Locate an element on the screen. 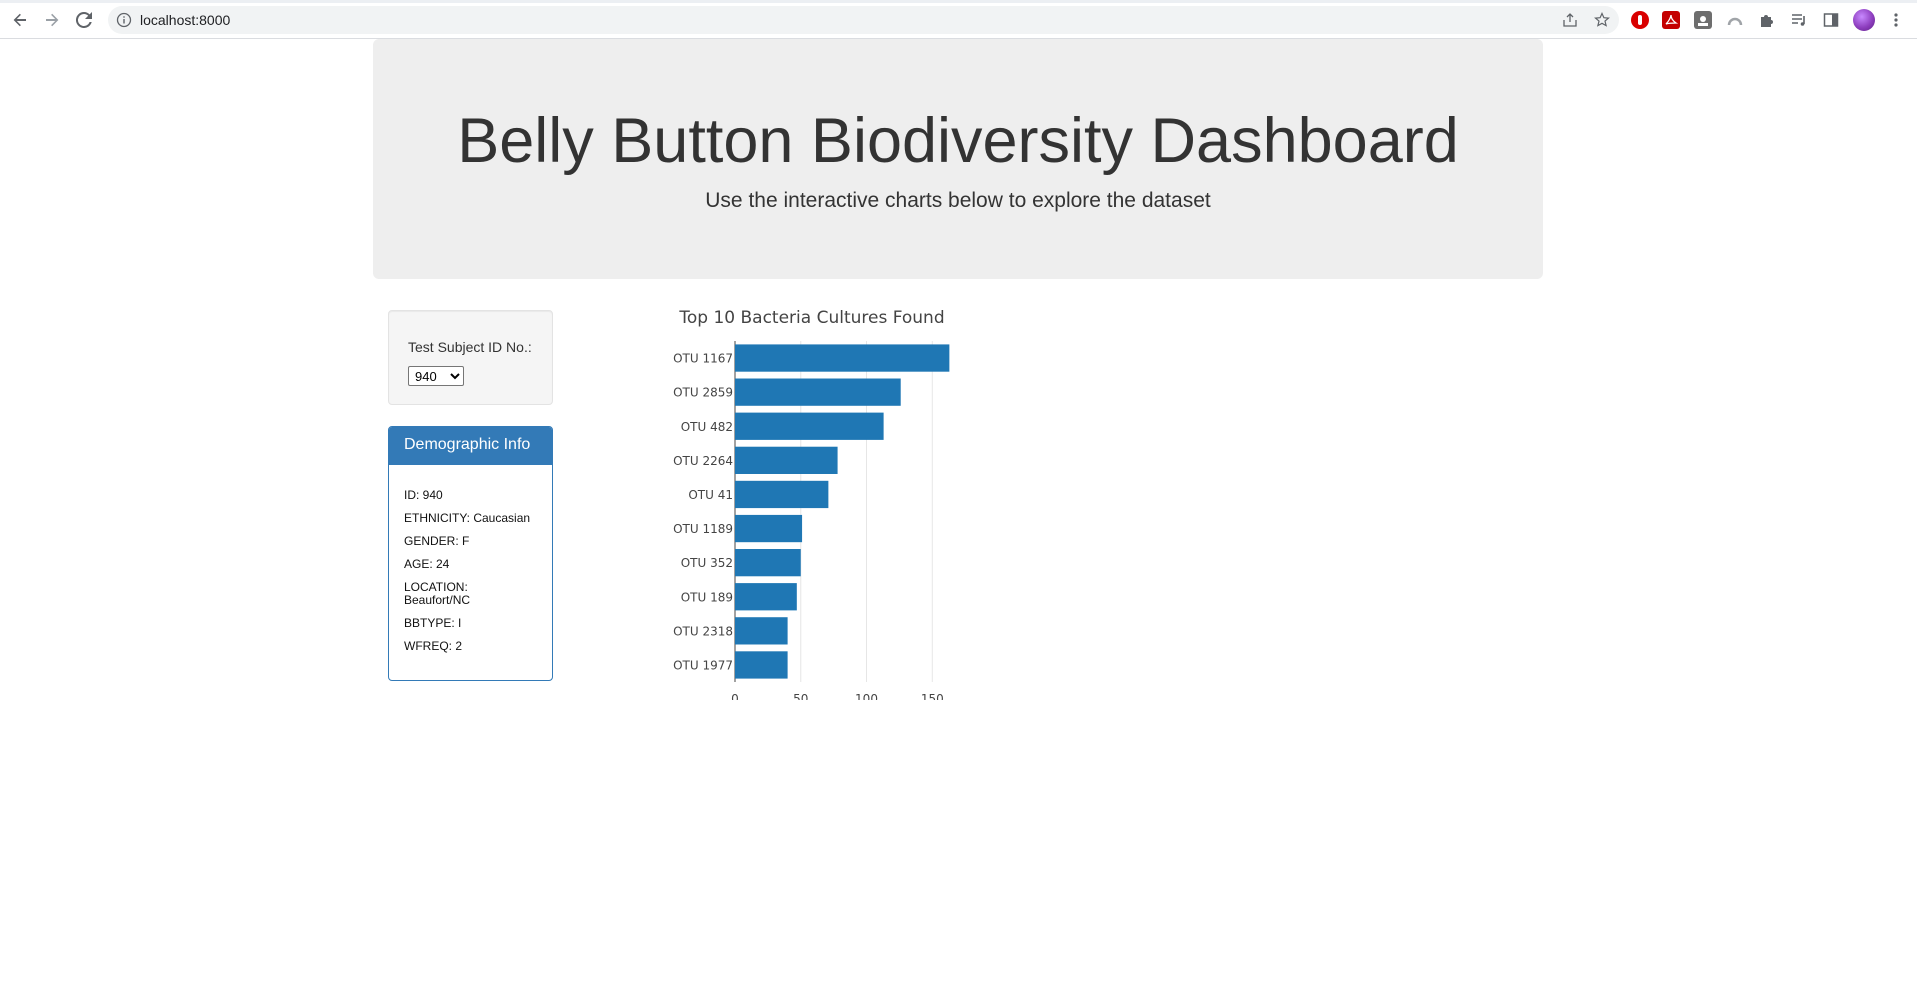 This screenshot has width=1917, height=1000. reload-icon is located at coordinates (84, 20).